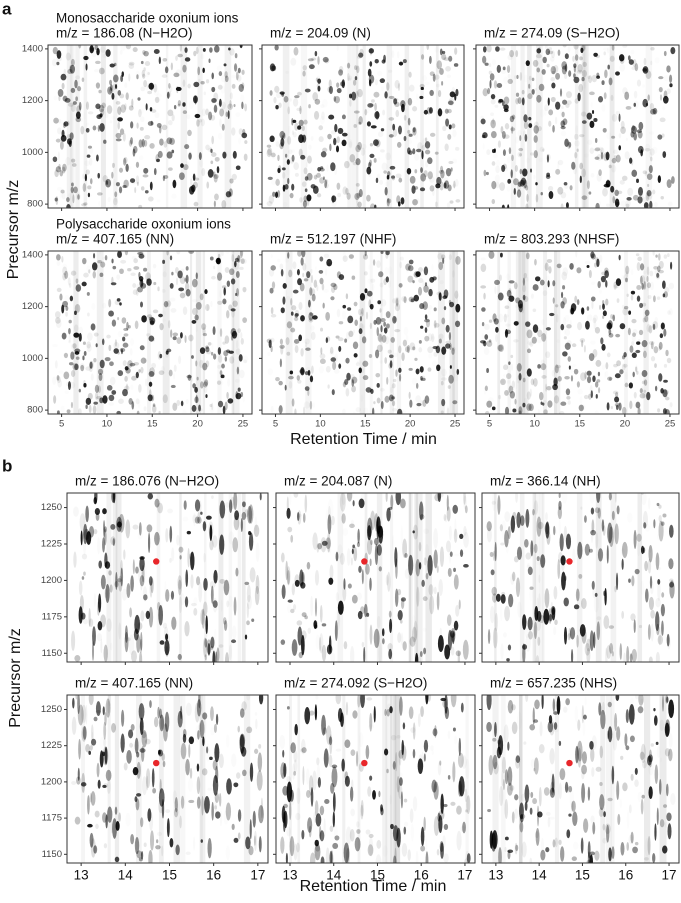 This screenshot has height=903, width=681. What do you see at coordinates (625, 424) in the screenshot?
I see `x-tick-label: 20` at bounding box center [625, 424].